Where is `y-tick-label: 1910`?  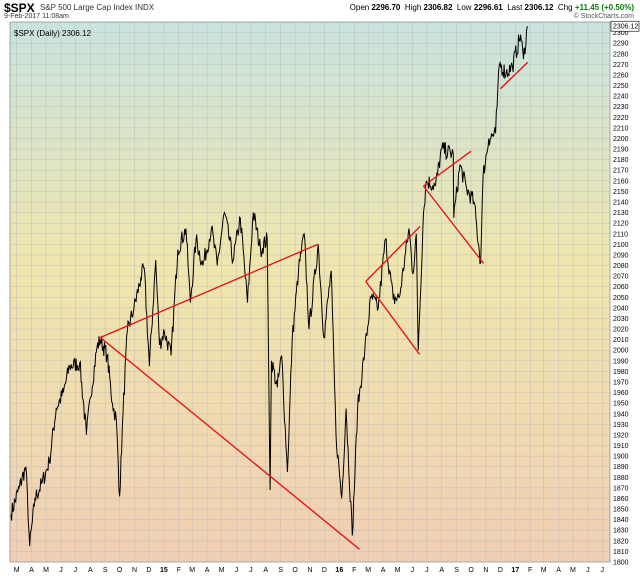
y-tick-label: 1910 is located at coordinates (621, 446).